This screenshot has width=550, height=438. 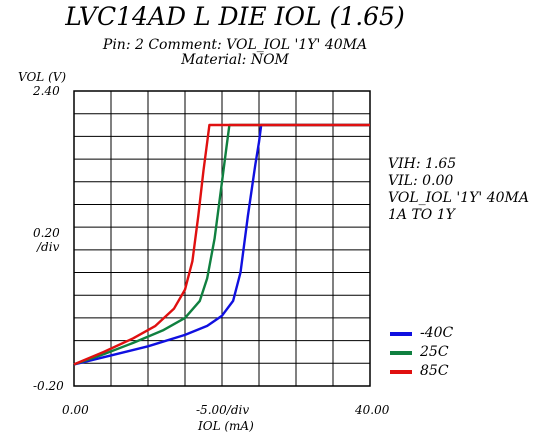 What do you see at coordinates (226, 426) in the screenshot?
I see `x-axis-label: IOL (mA)` at bounding box center [226, 426].